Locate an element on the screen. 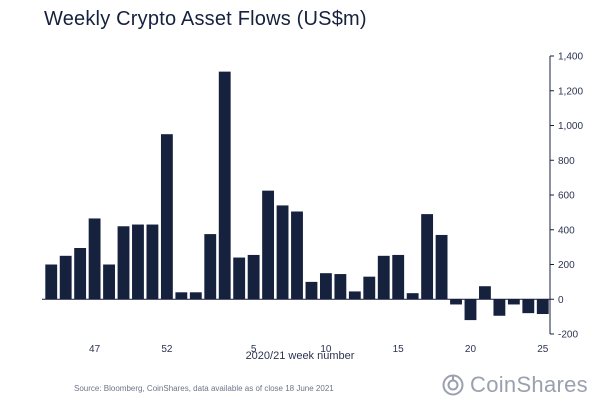 The width and height of the screenshot is (600, 406). coinshares-logo-icon is located at coordinates (453, 385).